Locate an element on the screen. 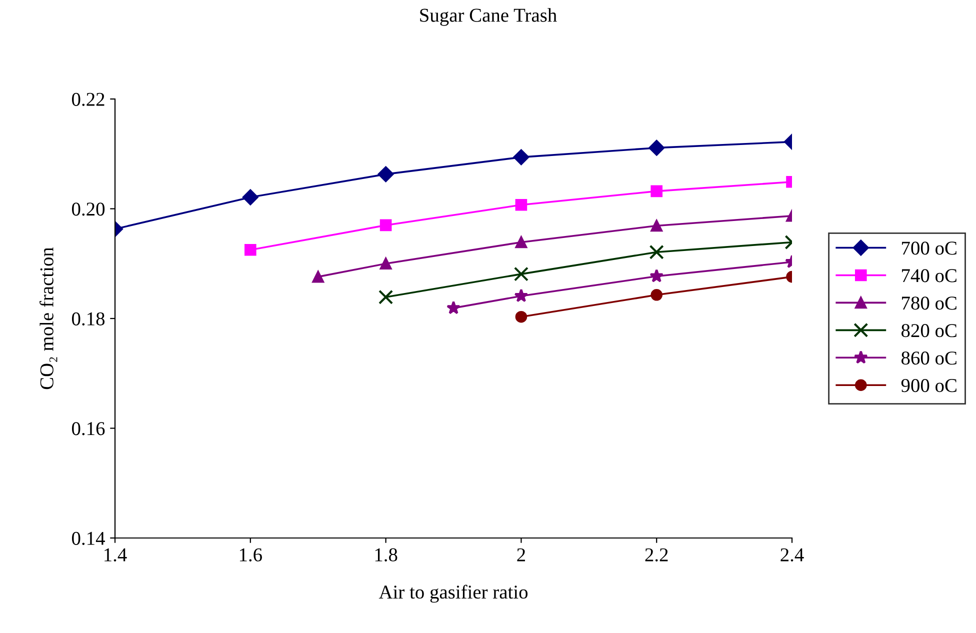 This screenshot has width=976, height=633. legend-label: 860 oC is located at coordinates (928, 358).